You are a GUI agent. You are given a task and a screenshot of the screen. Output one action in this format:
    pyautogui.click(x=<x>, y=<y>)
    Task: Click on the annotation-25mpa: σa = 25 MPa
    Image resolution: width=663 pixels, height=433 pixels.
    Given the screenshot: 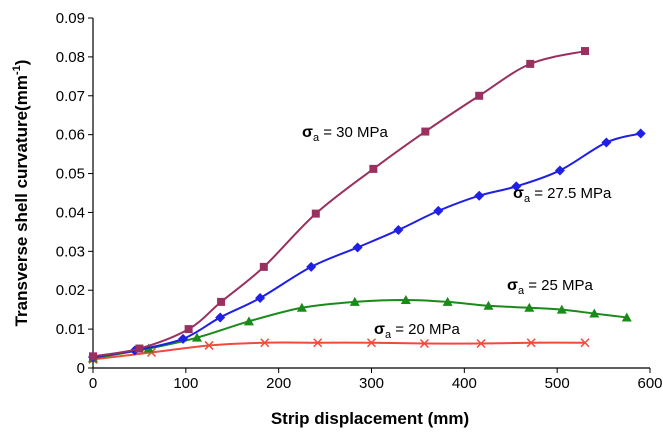 What is the action you would take?
    pyautogui.click(x=550, y=287)
    